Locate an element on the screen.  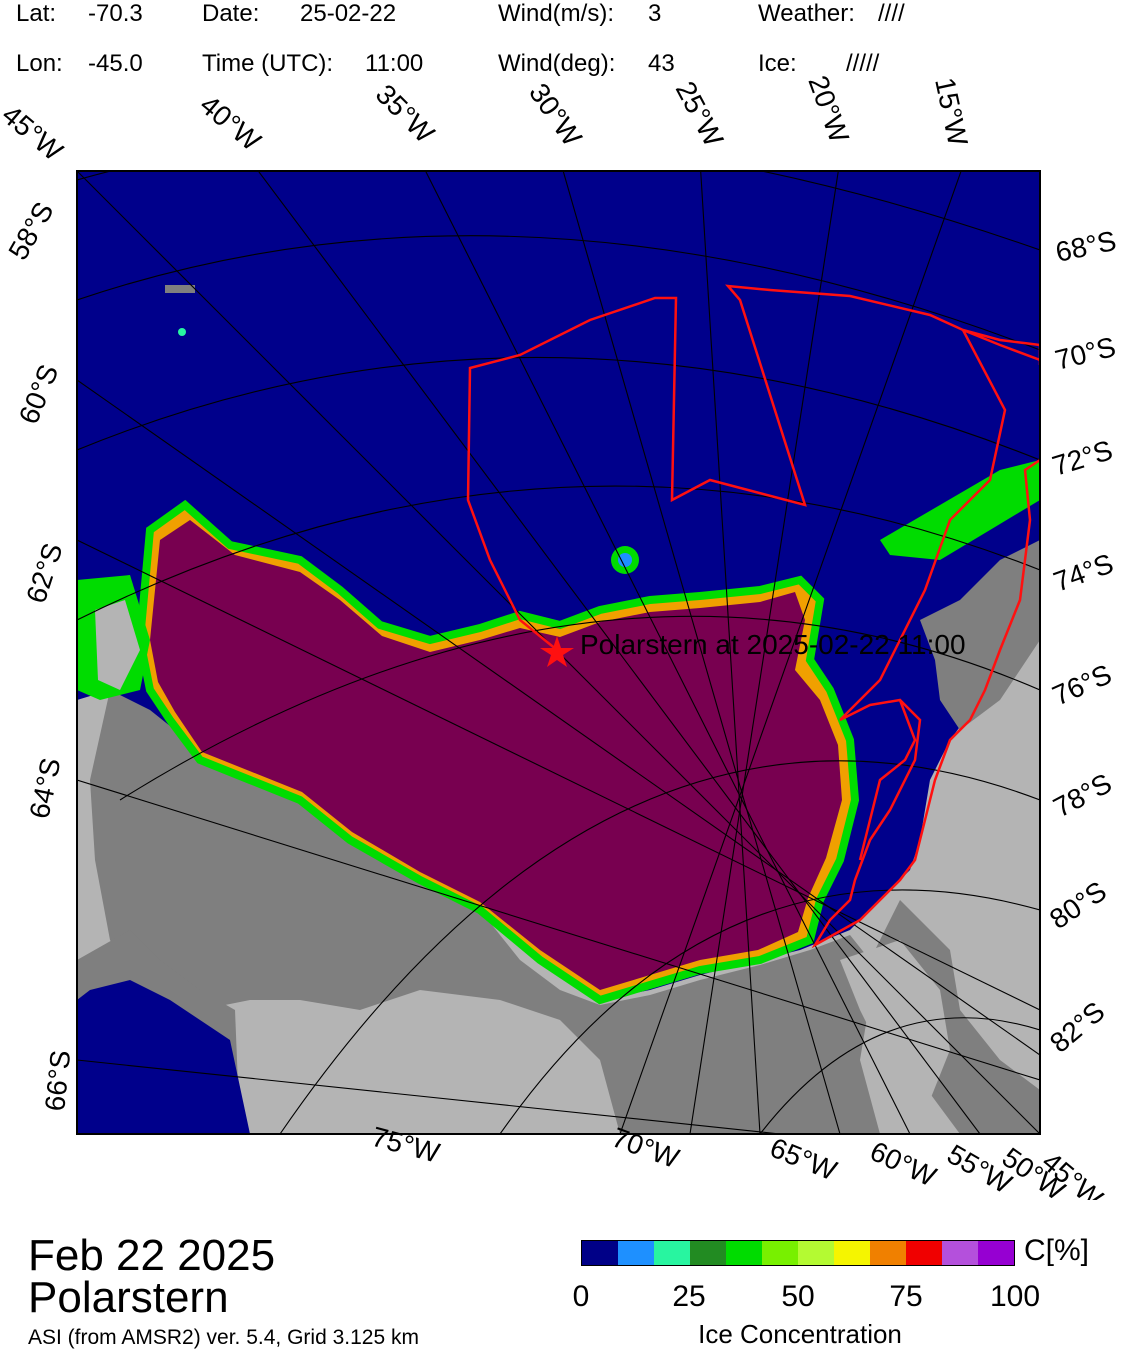
wind-speed-value: 3 is located at coordinates (655, 13).